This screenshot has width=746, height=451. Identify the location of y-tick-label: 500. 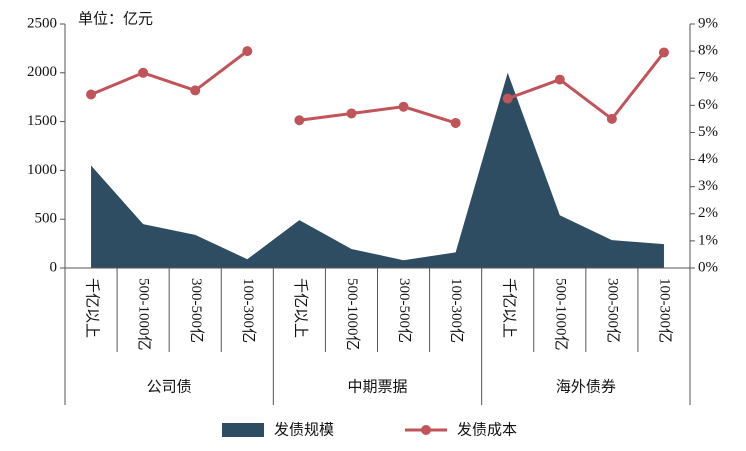
(46, 219).